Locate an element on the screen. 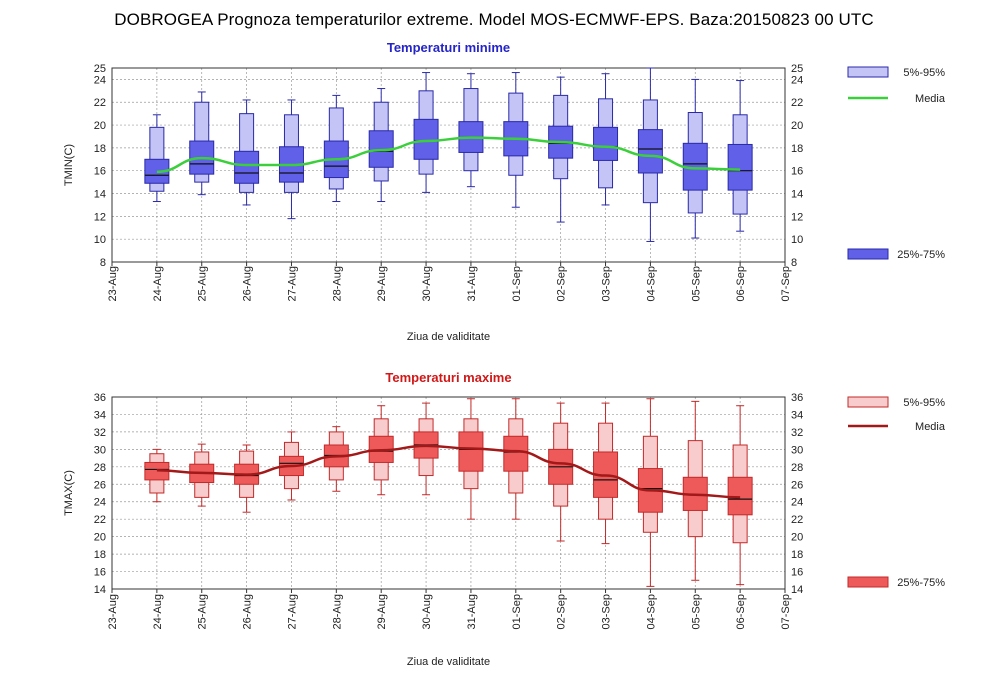  y-tick-label-left: 34 is located at coordinates (100, 415).